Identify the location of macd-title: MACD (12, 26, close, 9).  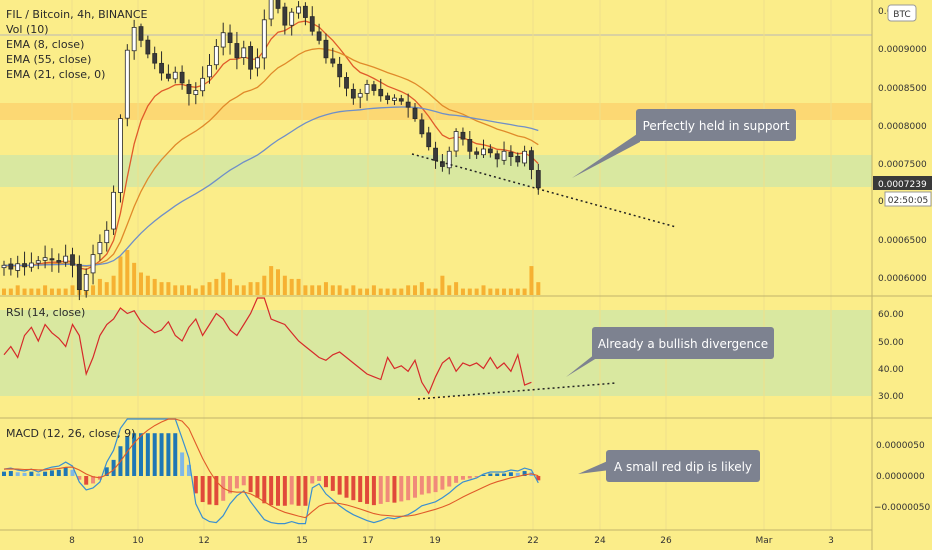
(70, 433).